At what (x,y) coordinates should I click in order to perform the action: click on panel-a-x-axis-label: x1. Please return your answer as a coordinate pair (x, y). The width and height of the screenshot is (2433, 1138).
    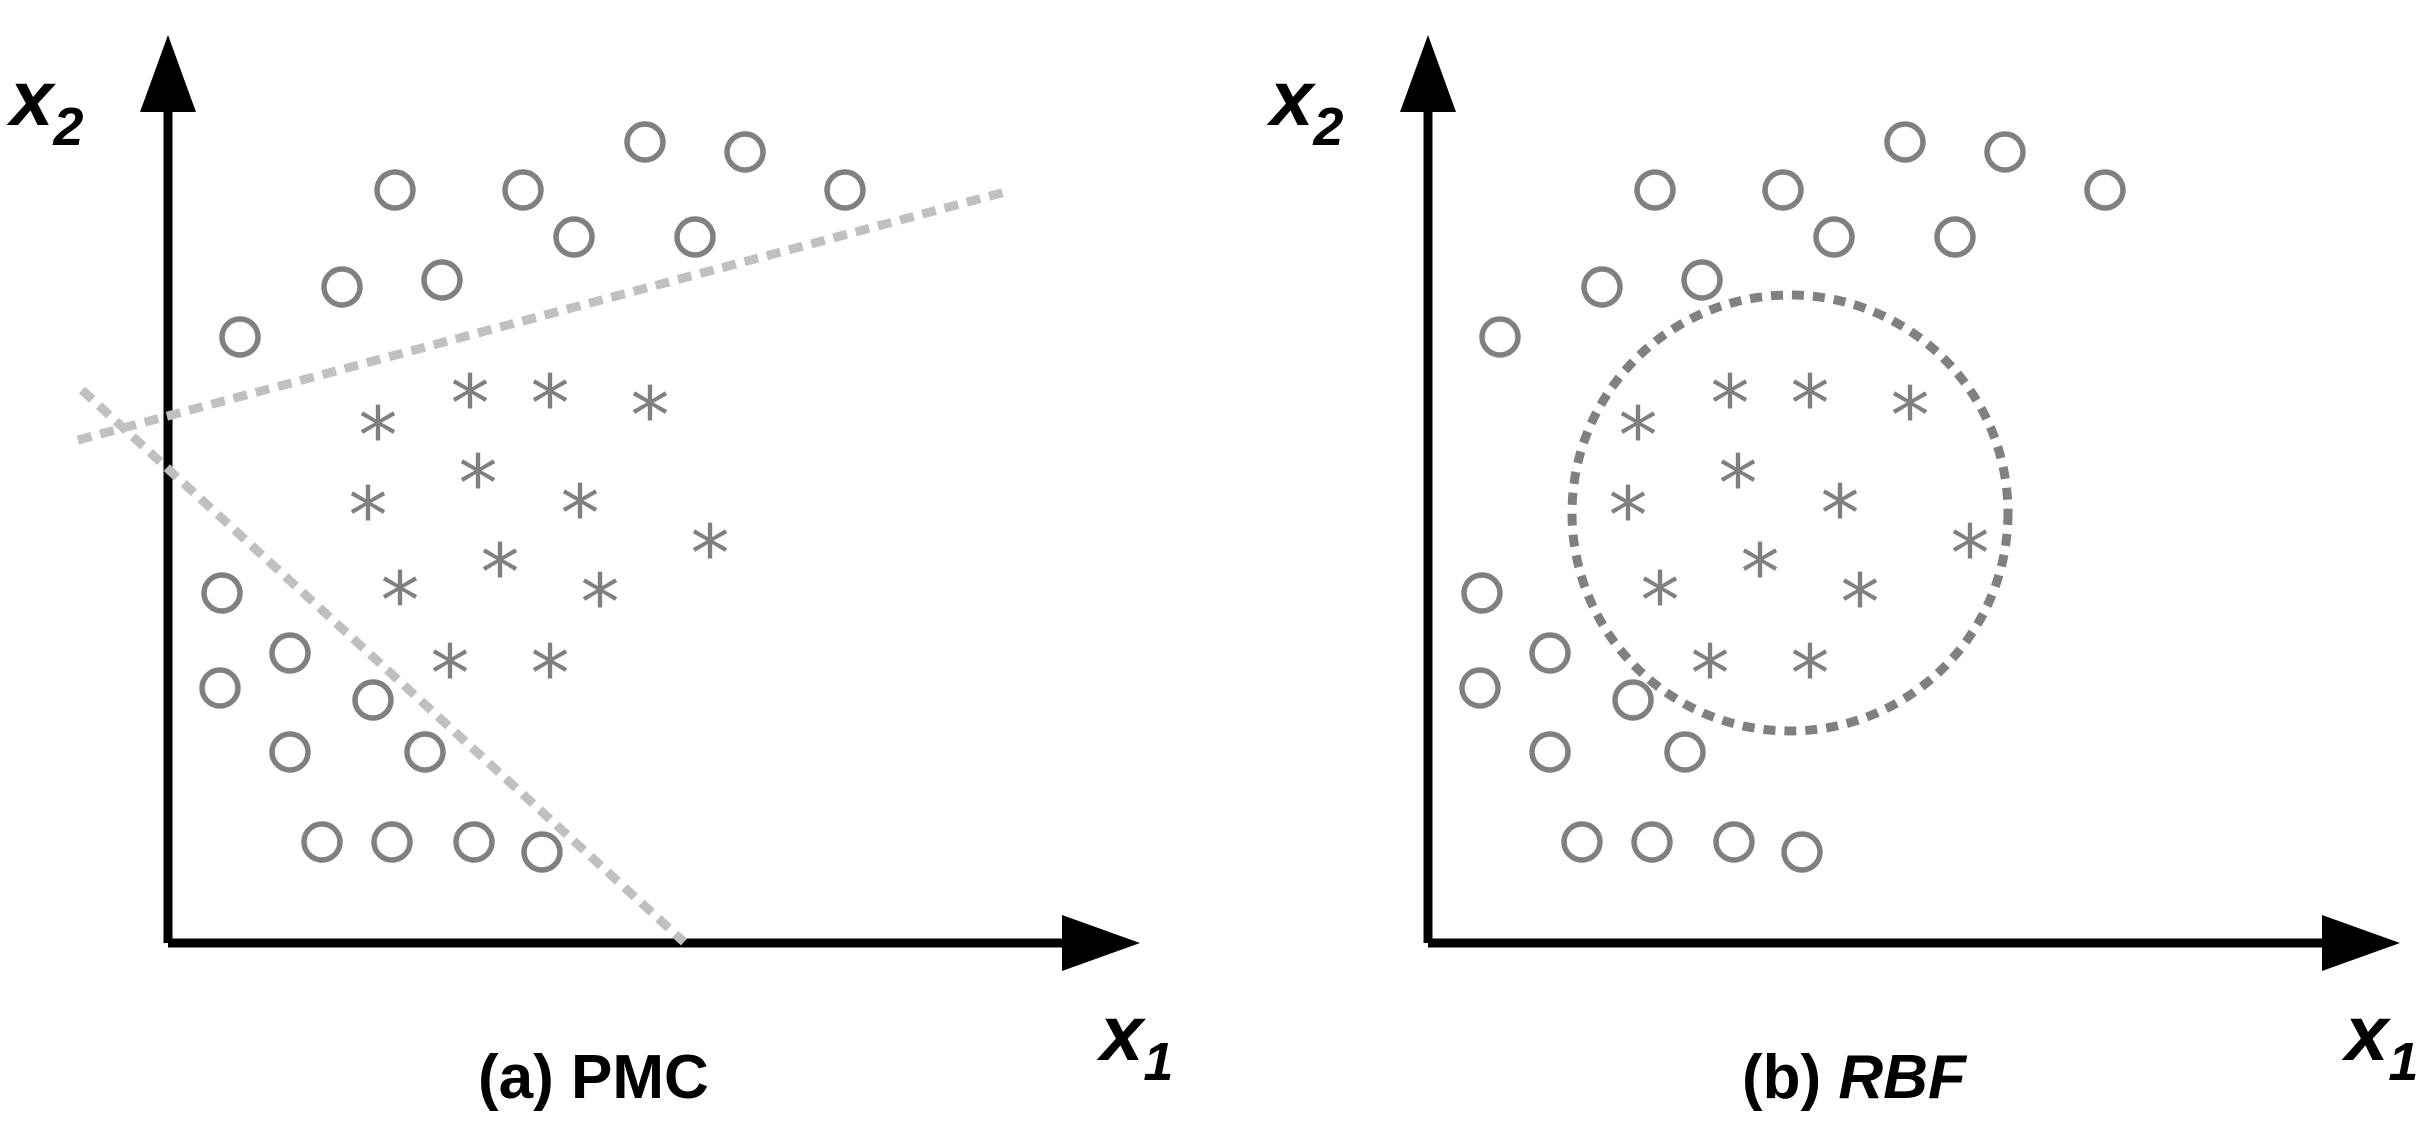
    Looking at the image, I should click on (1134, 1040).